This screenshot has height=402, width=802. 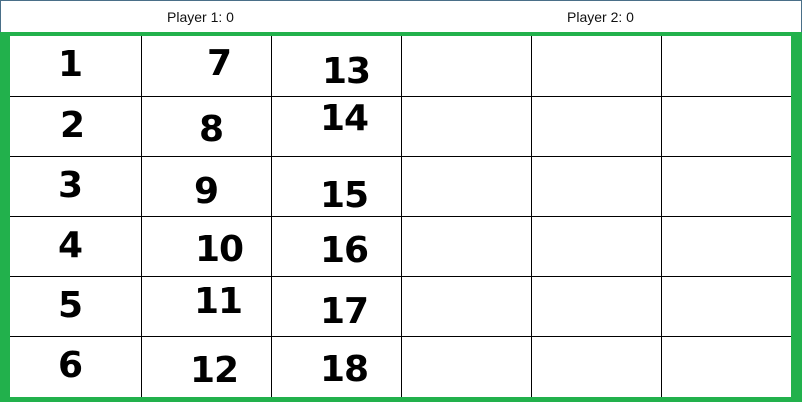 What do you see at coordinates (596, 246) in the screenshot?
I see `board-cell-r4-c5` at bounding box center [596, 246].